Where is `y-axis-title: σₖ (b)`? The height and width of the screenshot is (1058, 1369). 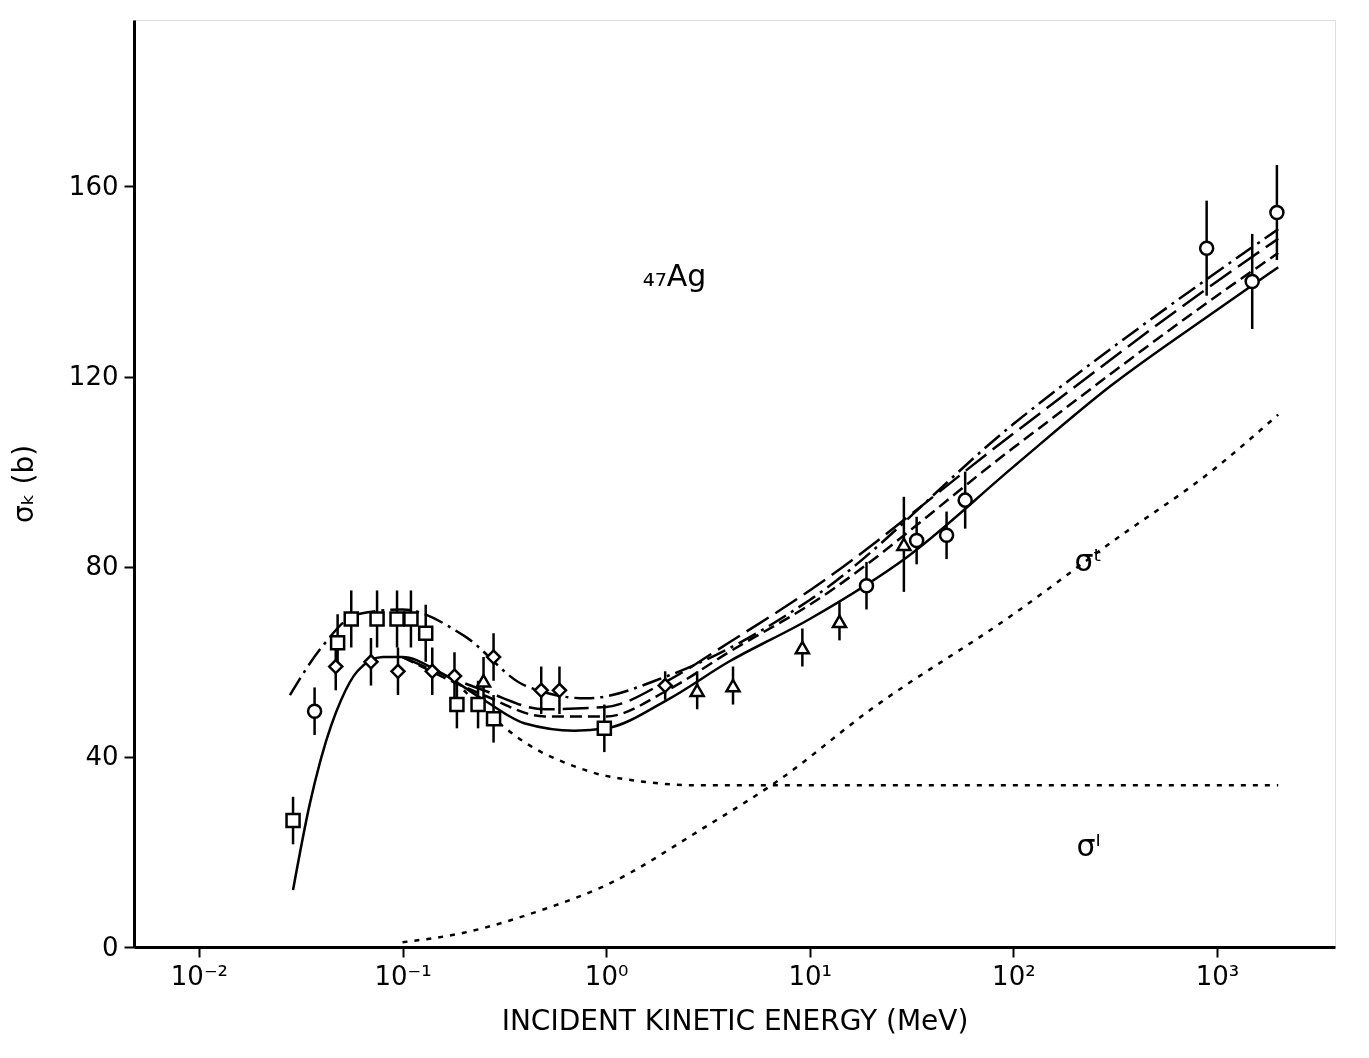
y-axis-title: σₖ (b) is located at coordinates (23, 484).